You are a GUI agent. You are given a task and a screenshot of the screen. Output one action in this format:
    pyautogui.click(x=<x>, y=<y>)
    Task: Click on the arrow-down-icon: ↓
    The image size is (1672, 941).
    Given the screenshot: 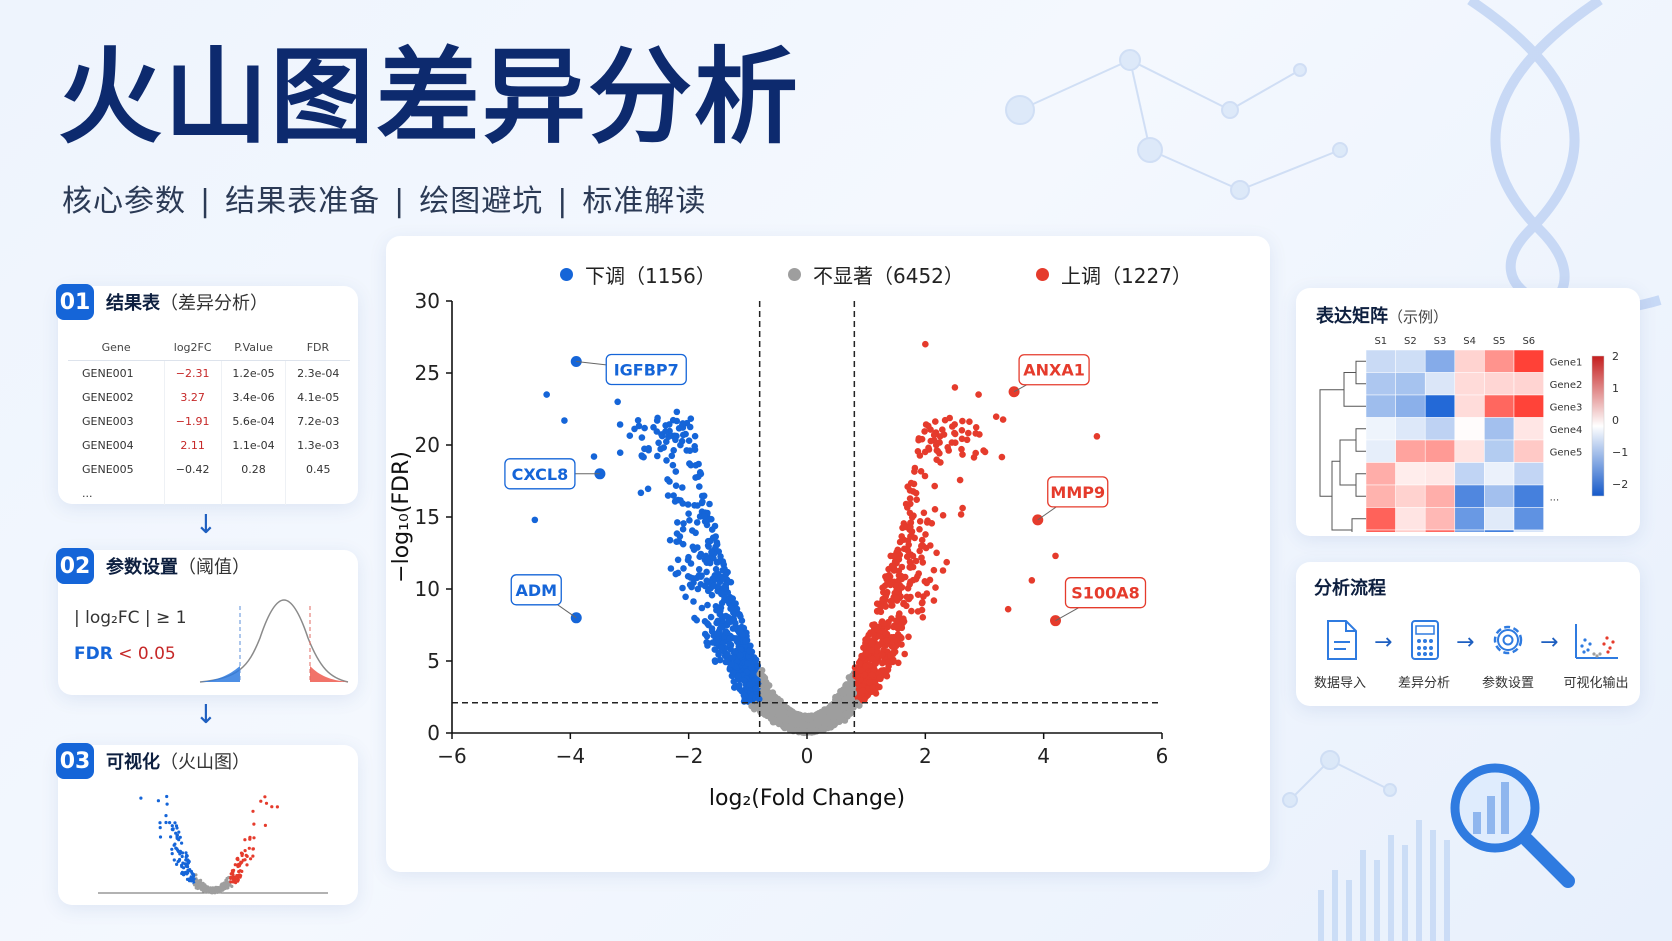 What is the action you would take?
    pyautogui.click(x=206, y=525)
    